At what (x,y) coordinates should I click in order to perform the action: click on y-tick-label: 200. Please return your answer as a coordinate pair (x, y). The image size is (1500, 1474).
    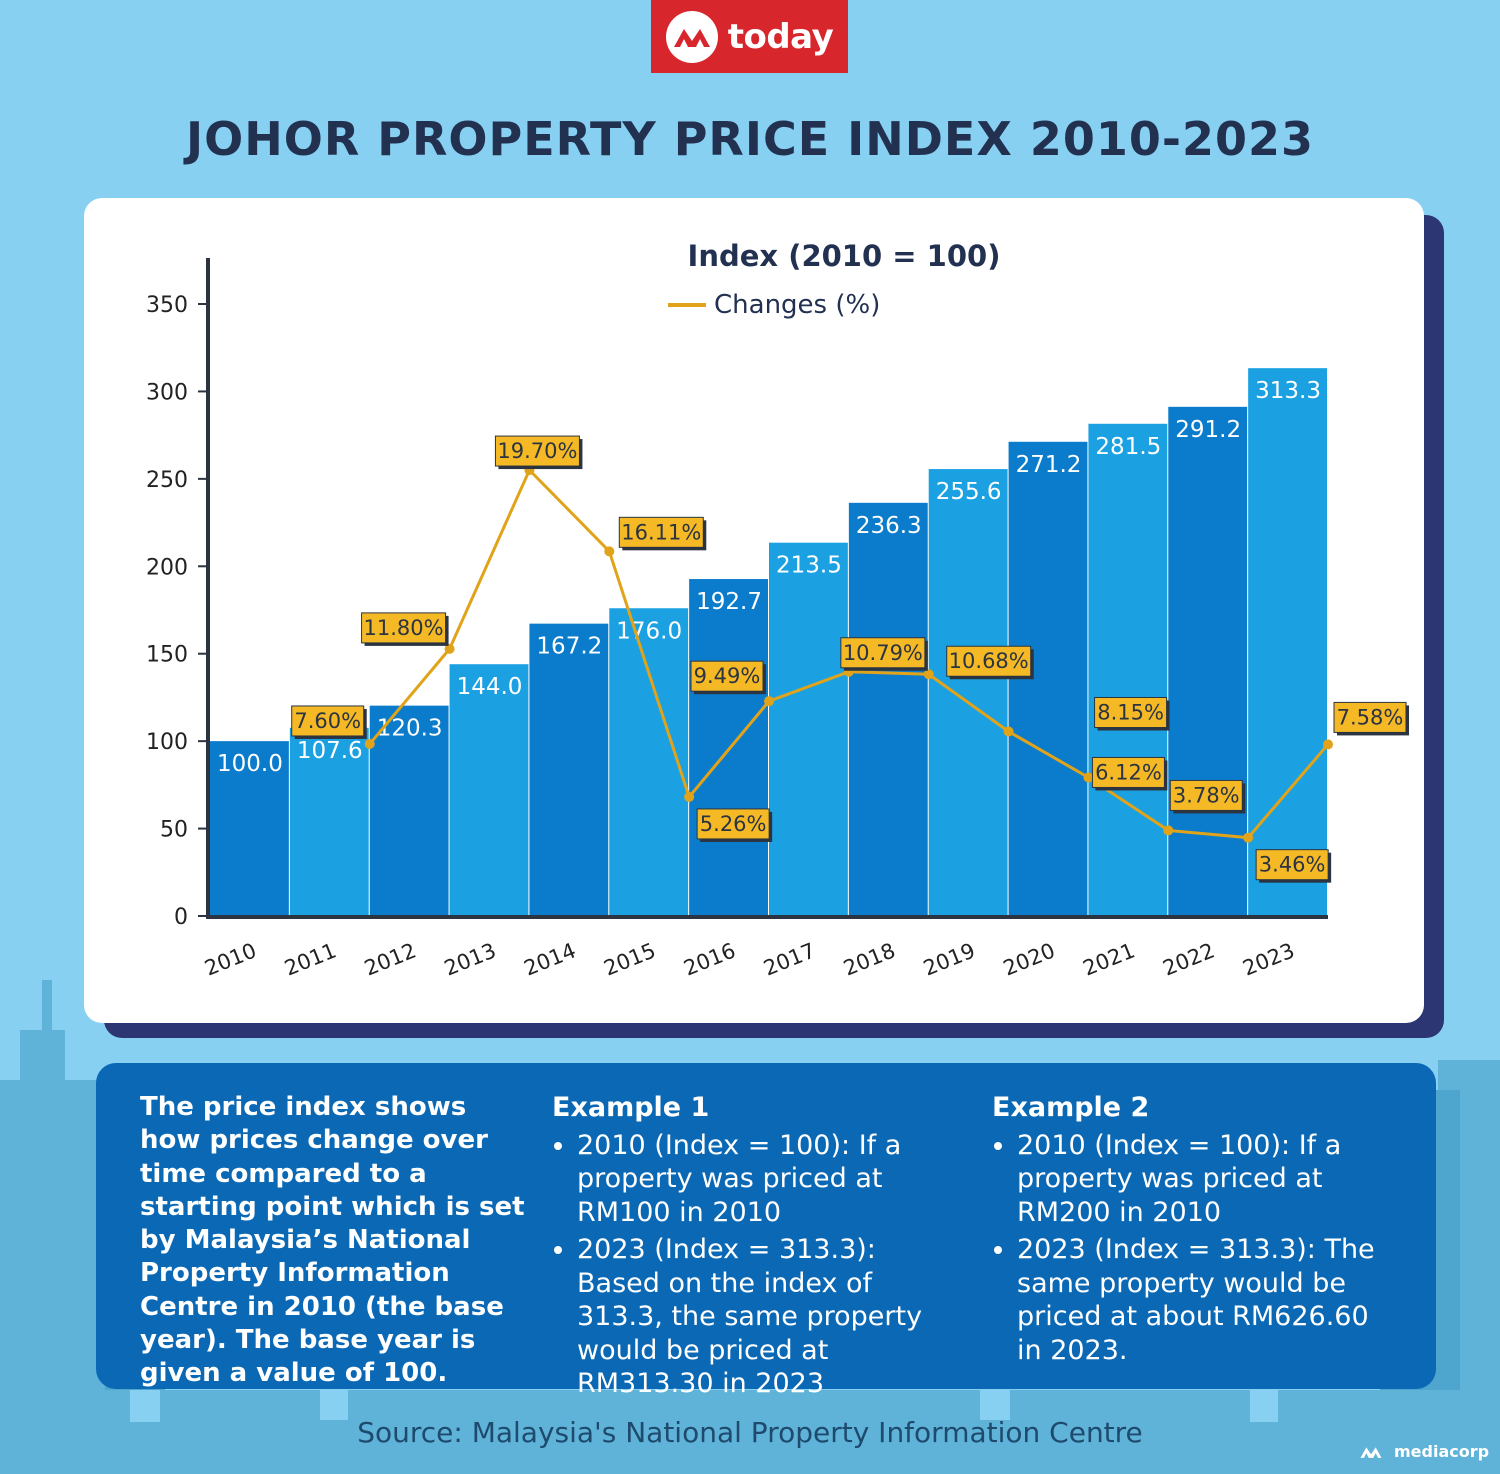
    Looking at the image, I should click on (167, 567).